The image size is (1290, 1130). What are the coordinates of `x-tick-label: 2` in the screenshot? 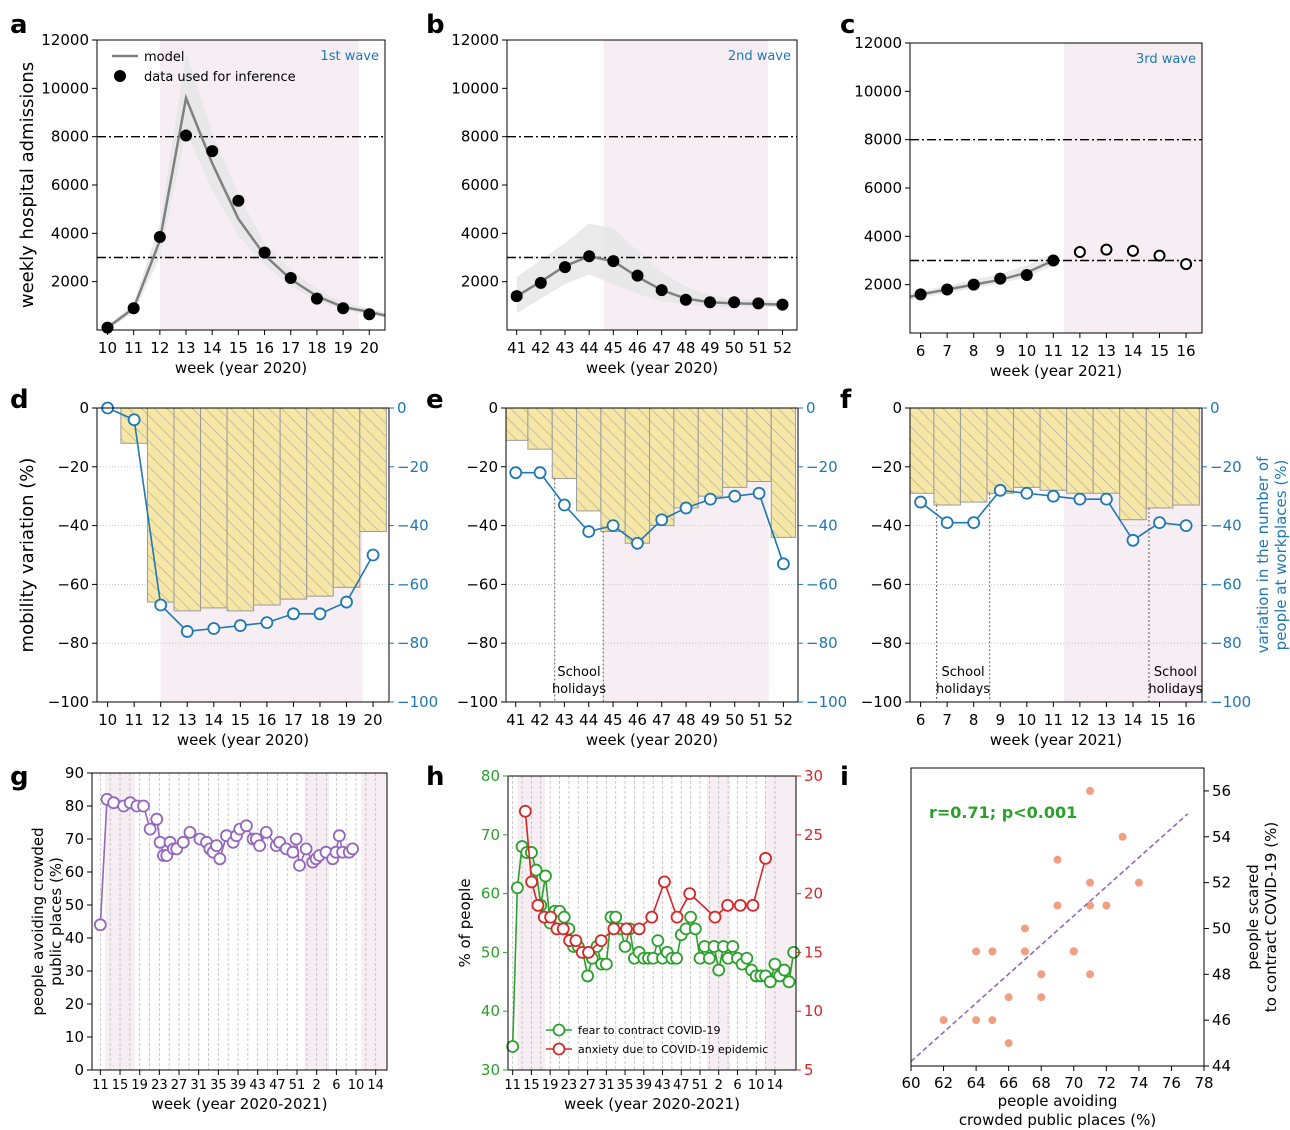 It's located at (719, 1085).